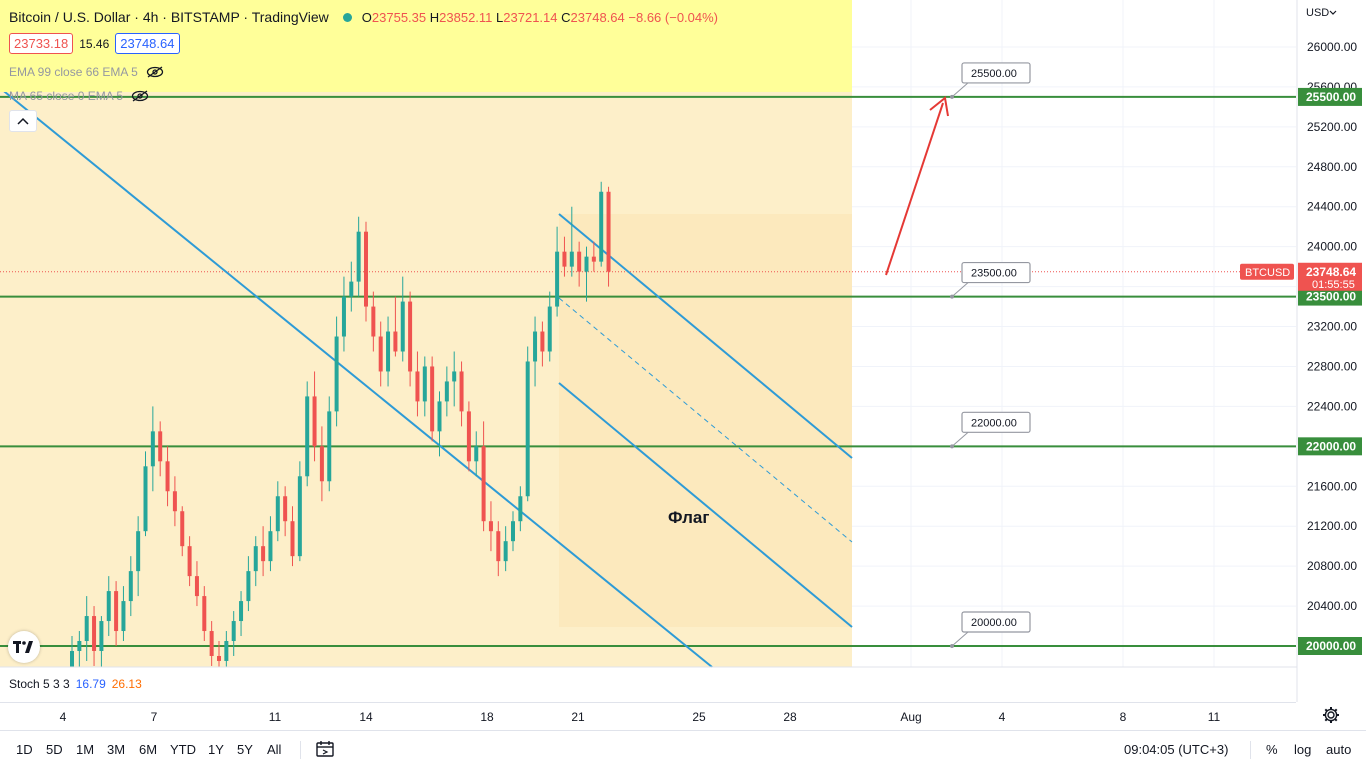 This screenshot has height=768, width=1366. I want to click on price-tick-label: 22800.00, so click(1332, 366).